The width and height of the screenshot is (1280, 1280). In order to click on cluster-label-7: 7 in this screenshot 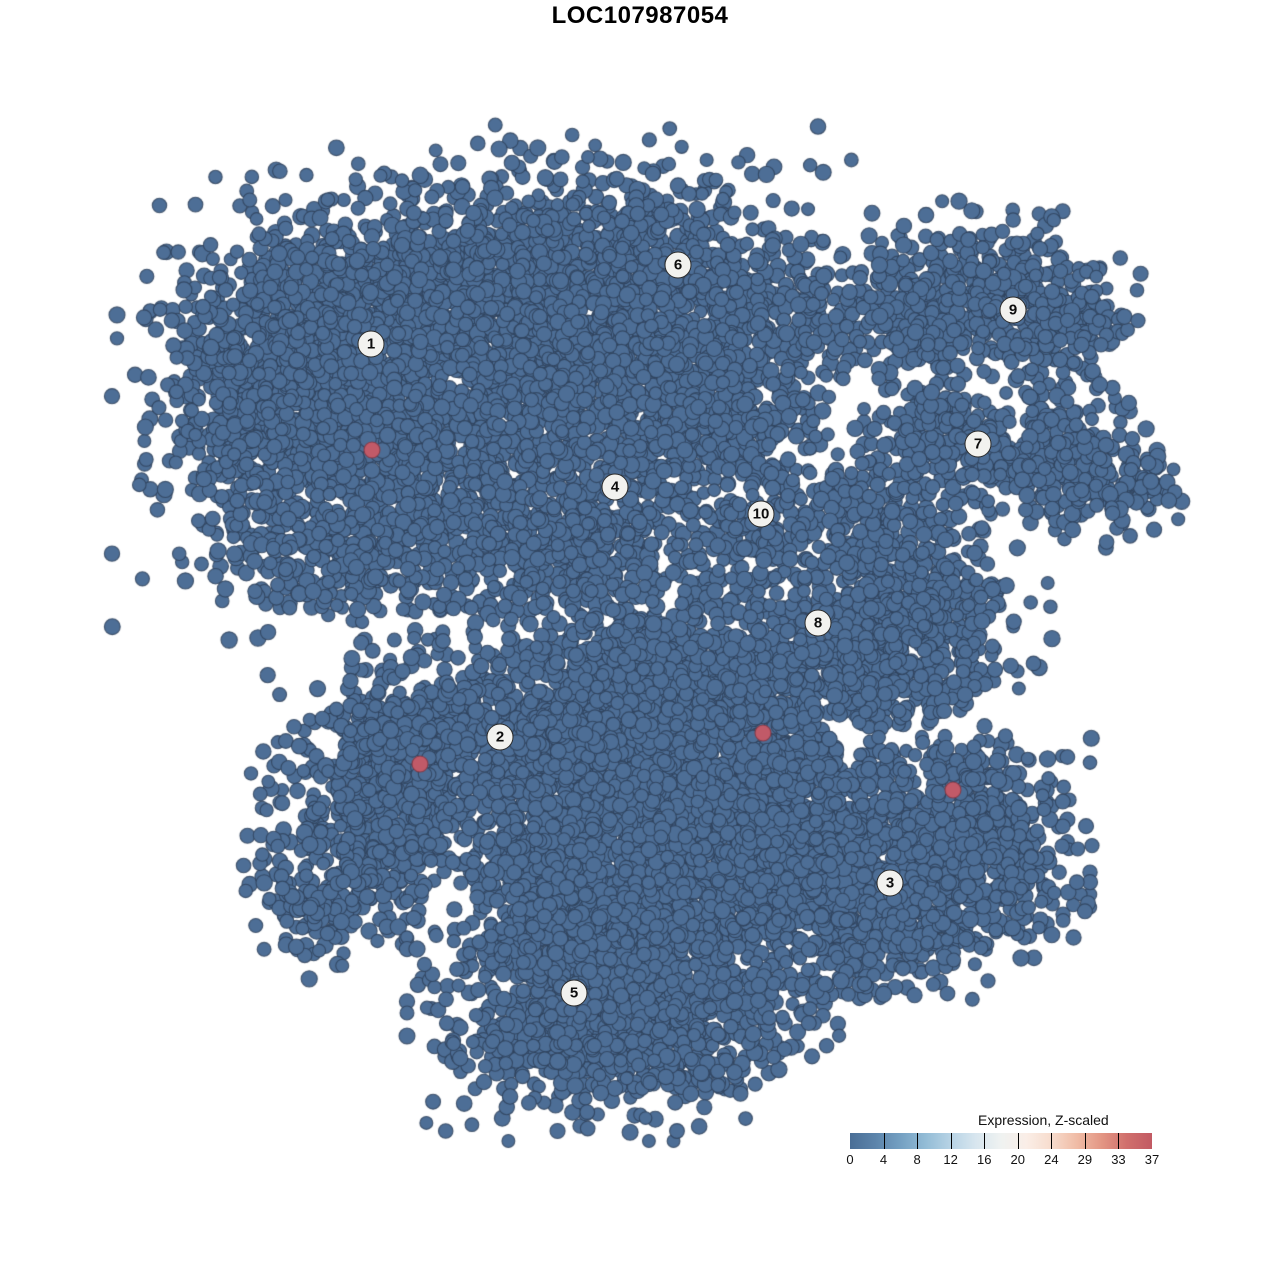, I will do `click(978, 444)`.